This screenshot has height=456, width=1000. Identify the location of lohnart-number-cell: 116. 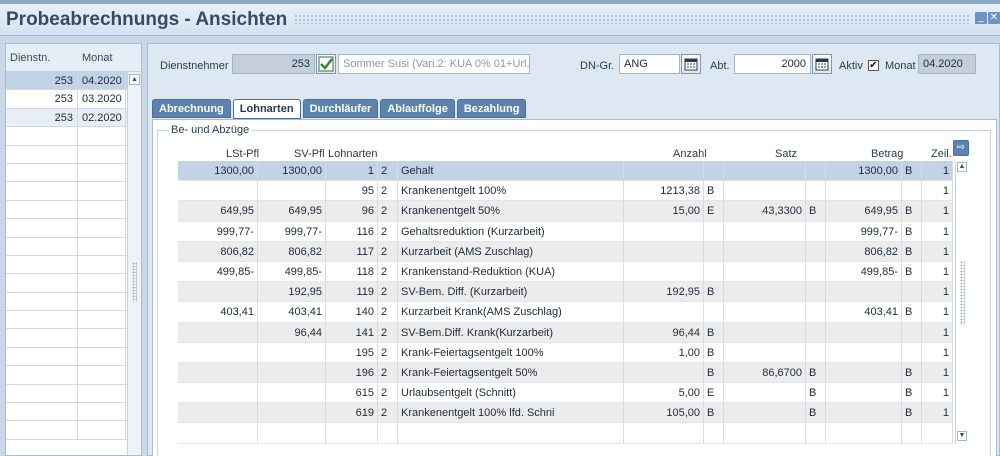
(352, 231).